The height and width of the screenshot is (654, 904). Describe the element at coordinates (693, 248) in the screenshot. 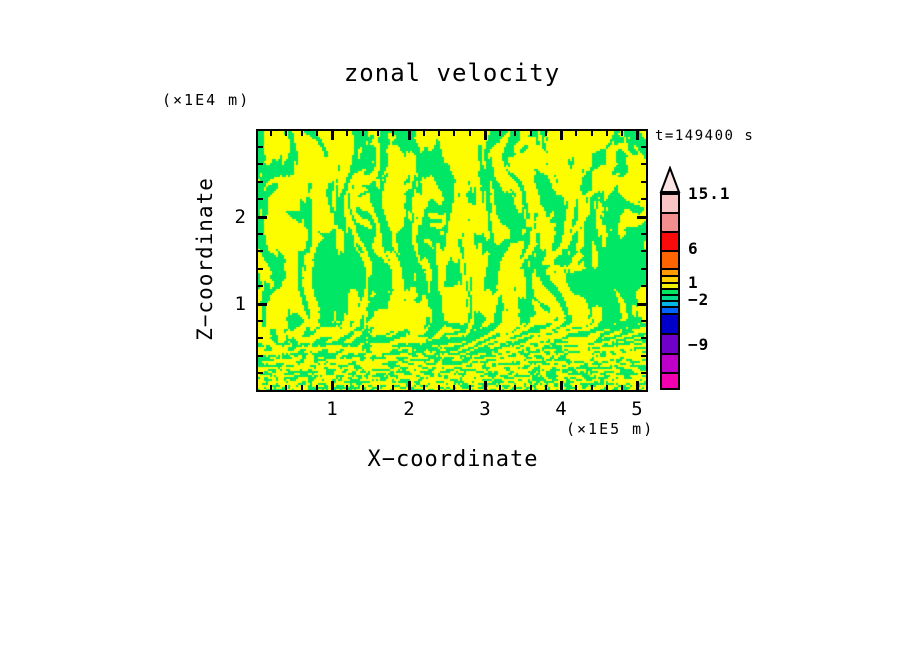

I see `colorbar-value-label: 6` at that location.